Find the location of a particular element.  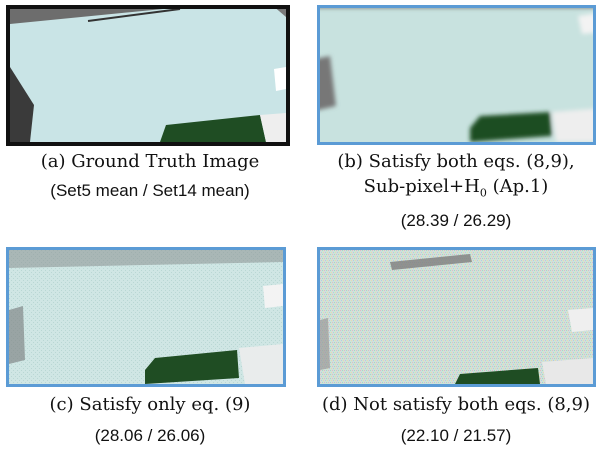

subpixel-result-image is located at coordinates (456, 75).